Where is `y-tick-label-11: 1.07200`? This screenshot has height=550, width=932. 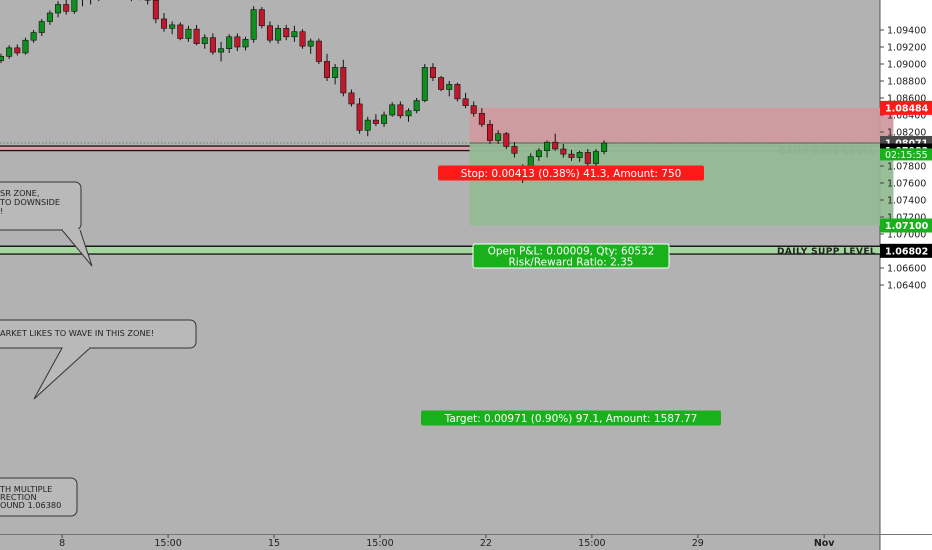 y-tick-label-11: 1.07200 is located at coordinates (906, 218).